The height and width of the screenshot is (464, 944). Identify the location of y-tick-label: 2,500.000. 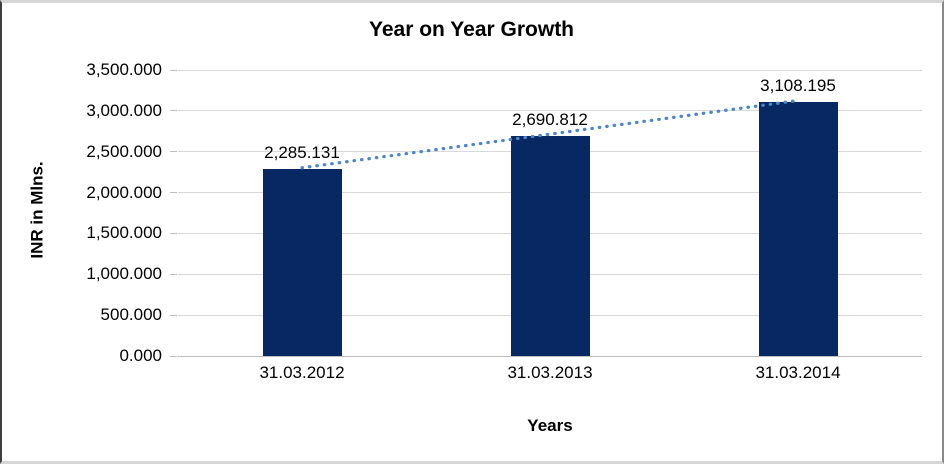
(124, 151).